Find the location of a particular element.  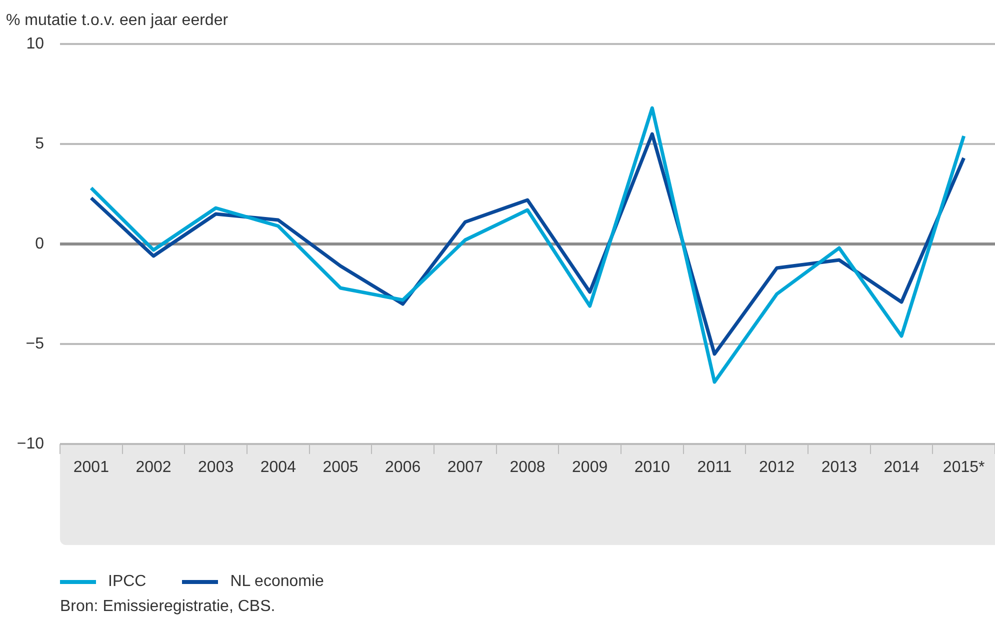

y-tick-label: −10 is located at coordinates (30, 443).